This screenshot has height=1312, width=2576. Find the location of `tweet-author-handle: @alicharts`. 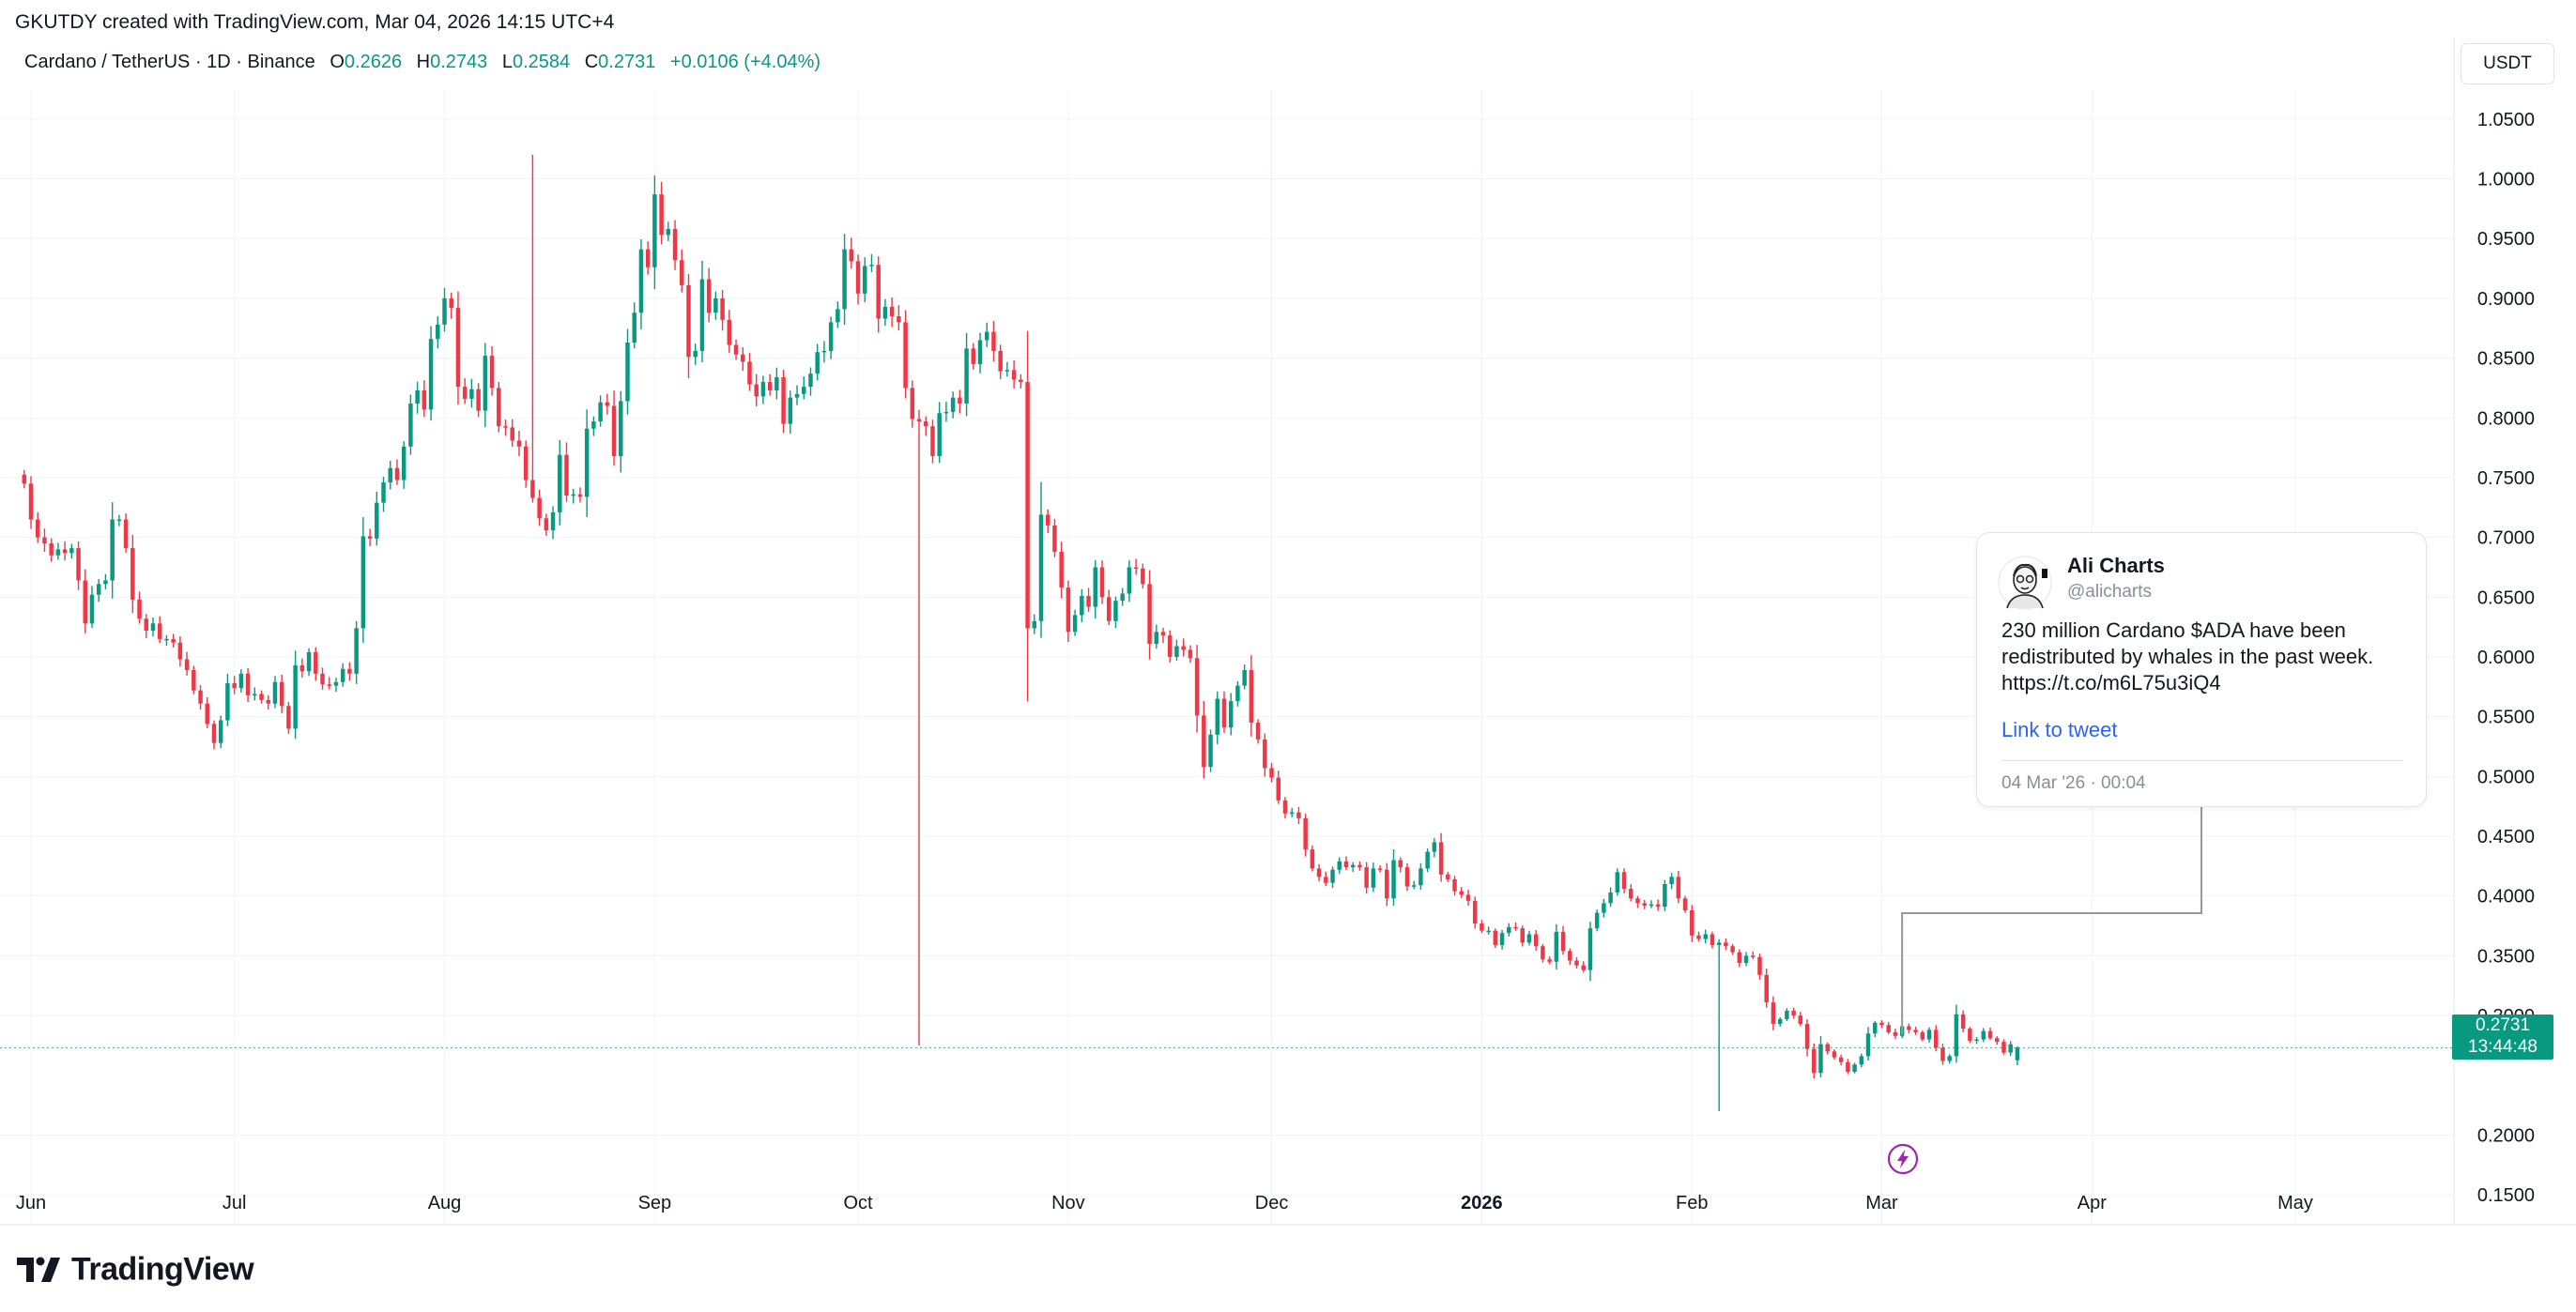

tweet-author-handle: @alicharts is located at coordinates (2110, 592).